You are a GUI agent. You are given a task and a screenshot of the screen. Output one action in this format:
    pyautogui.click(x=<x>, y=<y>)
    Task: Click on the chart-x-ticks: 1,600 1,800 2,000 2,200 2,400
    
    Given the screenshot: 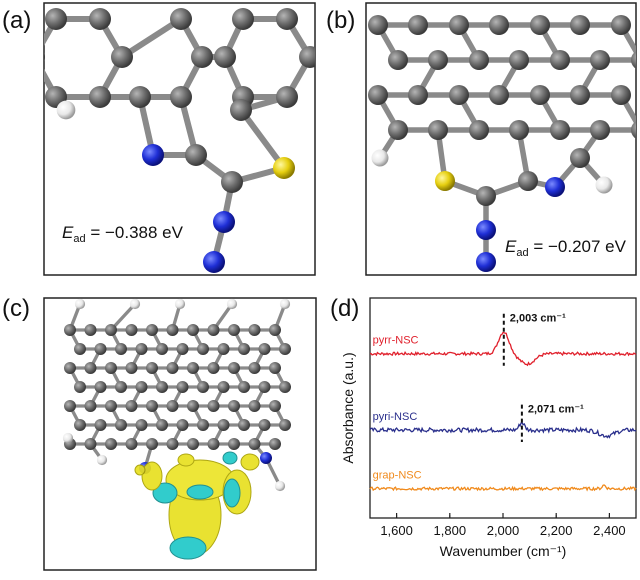 What is the action you would take?
    pyautogui.click(x=503, y=525)
    